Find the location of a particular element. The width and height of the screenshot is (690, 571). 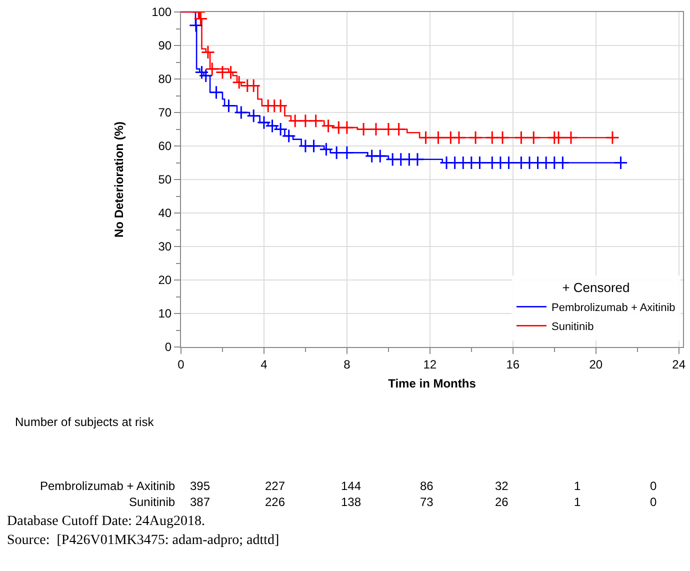

x-tick-label: 24 is located at coordinates (679, 364).